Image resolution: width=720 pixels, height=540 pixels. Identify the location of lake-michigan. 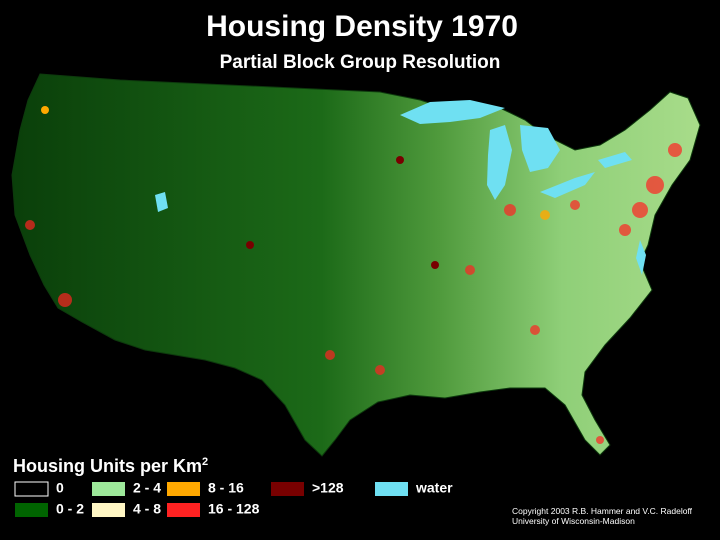
(499, 162).